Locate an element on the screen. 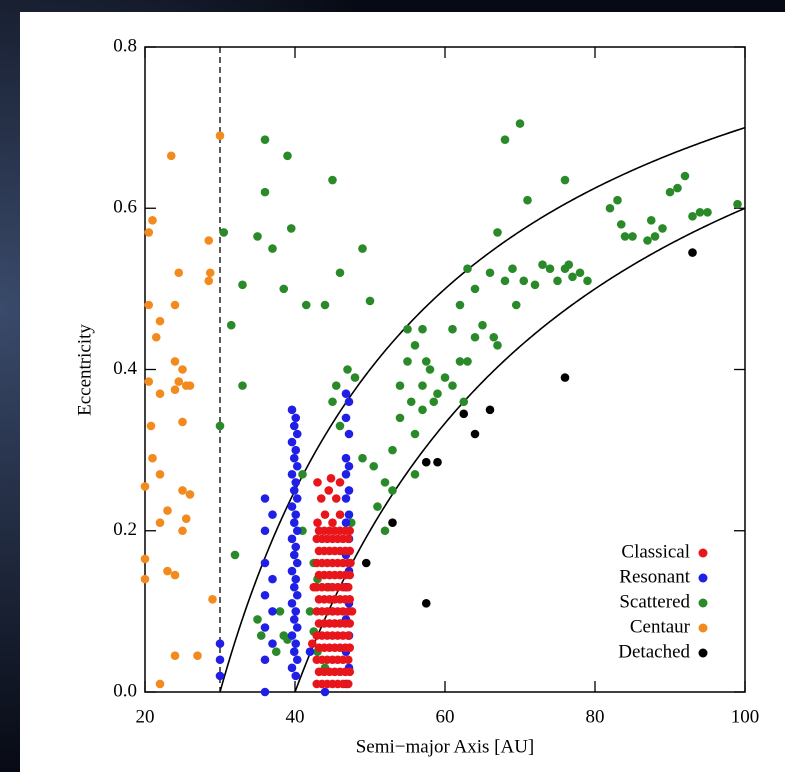  legend-label: Classical is located at coordinates (655, 551).